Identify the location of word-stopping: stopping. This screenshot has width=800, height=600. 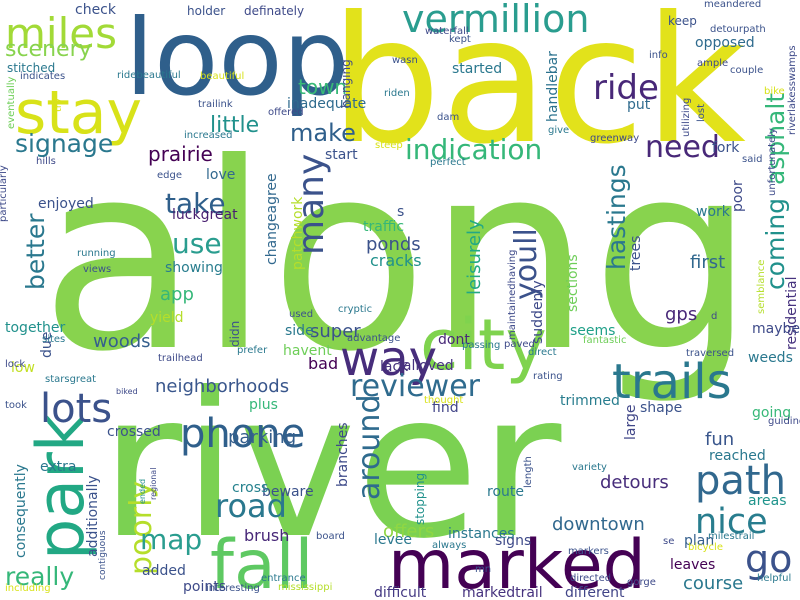
(419, 498).